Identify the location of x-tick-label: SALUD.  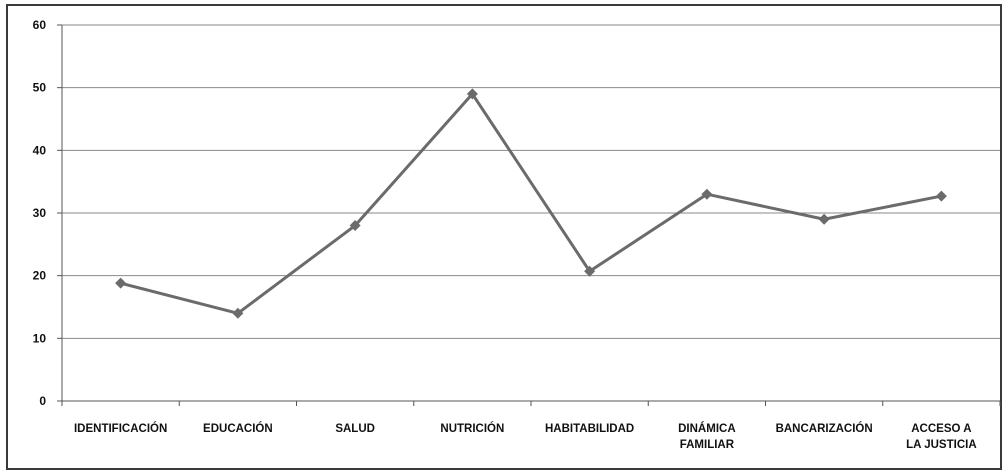
(355, 429).